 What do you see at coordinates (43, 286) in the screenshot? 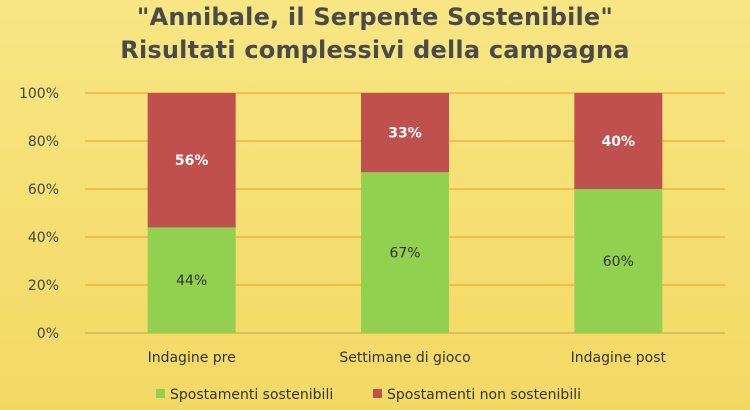
I see `y-tick-label: 20%` at bounding box center [43, 286].